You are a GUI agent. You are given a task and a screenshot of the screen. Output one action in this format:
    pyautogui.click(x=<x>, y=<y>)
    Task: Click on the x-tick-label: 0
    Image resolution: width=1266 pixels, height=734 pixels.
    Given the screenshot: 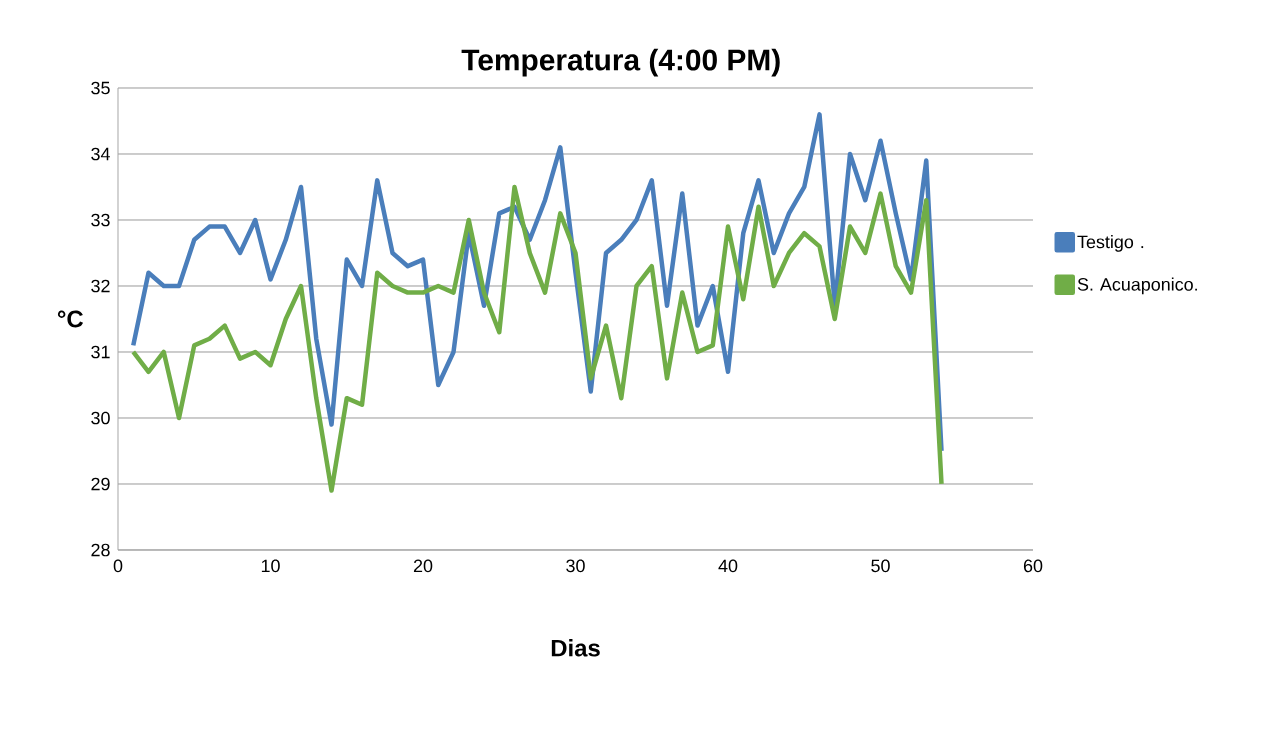 What is the action you would take?
    pyautogui.click(x=118, y=566)
    